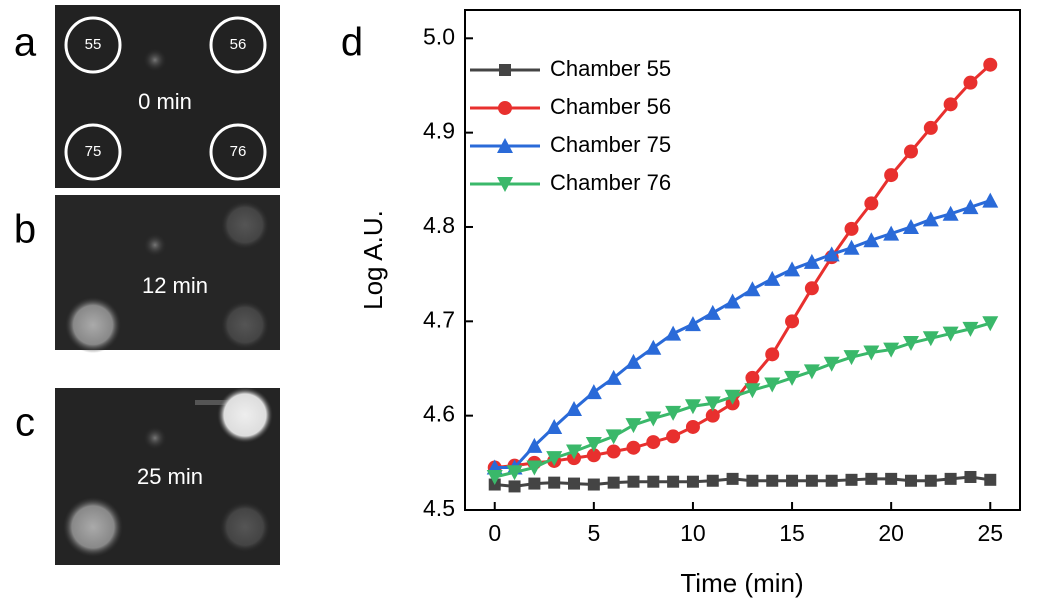  Describe the element at coordinates (238, 151) in the screenshot. I see `chamber-label: 76` at that location.